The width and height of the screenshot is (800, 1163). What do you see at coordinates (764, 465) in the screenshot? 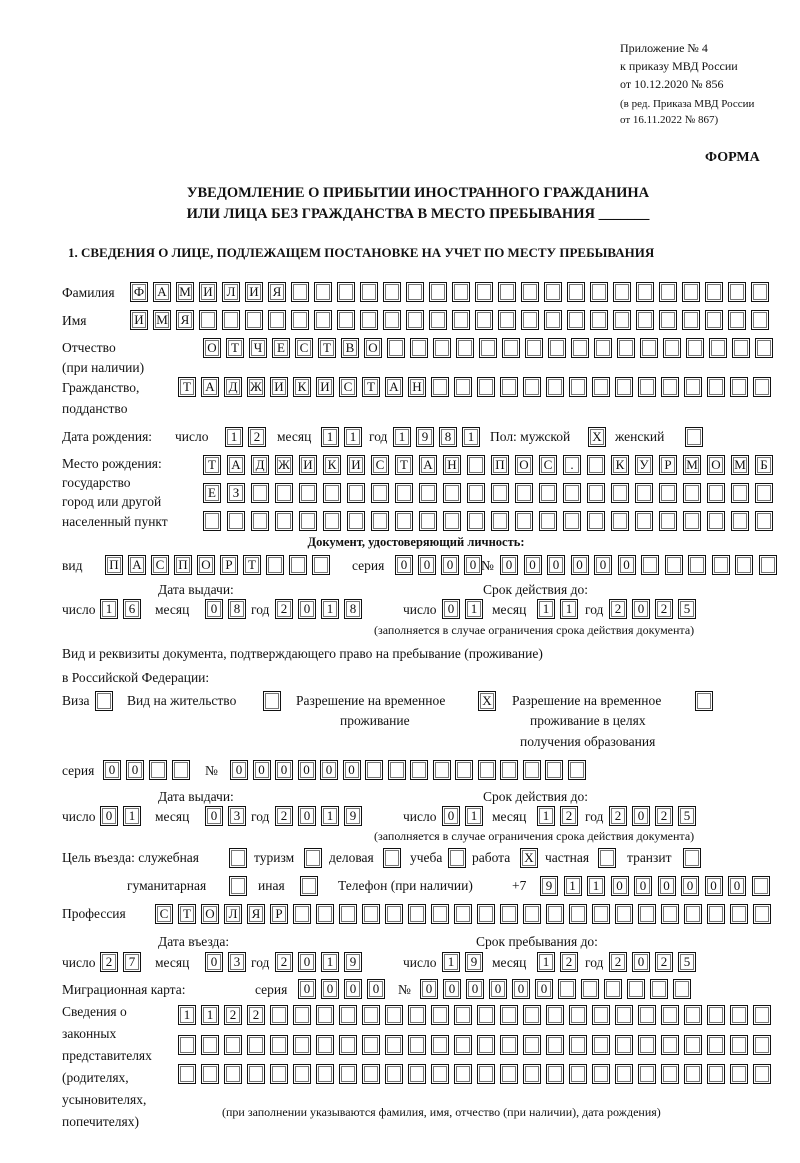
I see `cell: Б` at bounding box center [764, 465].